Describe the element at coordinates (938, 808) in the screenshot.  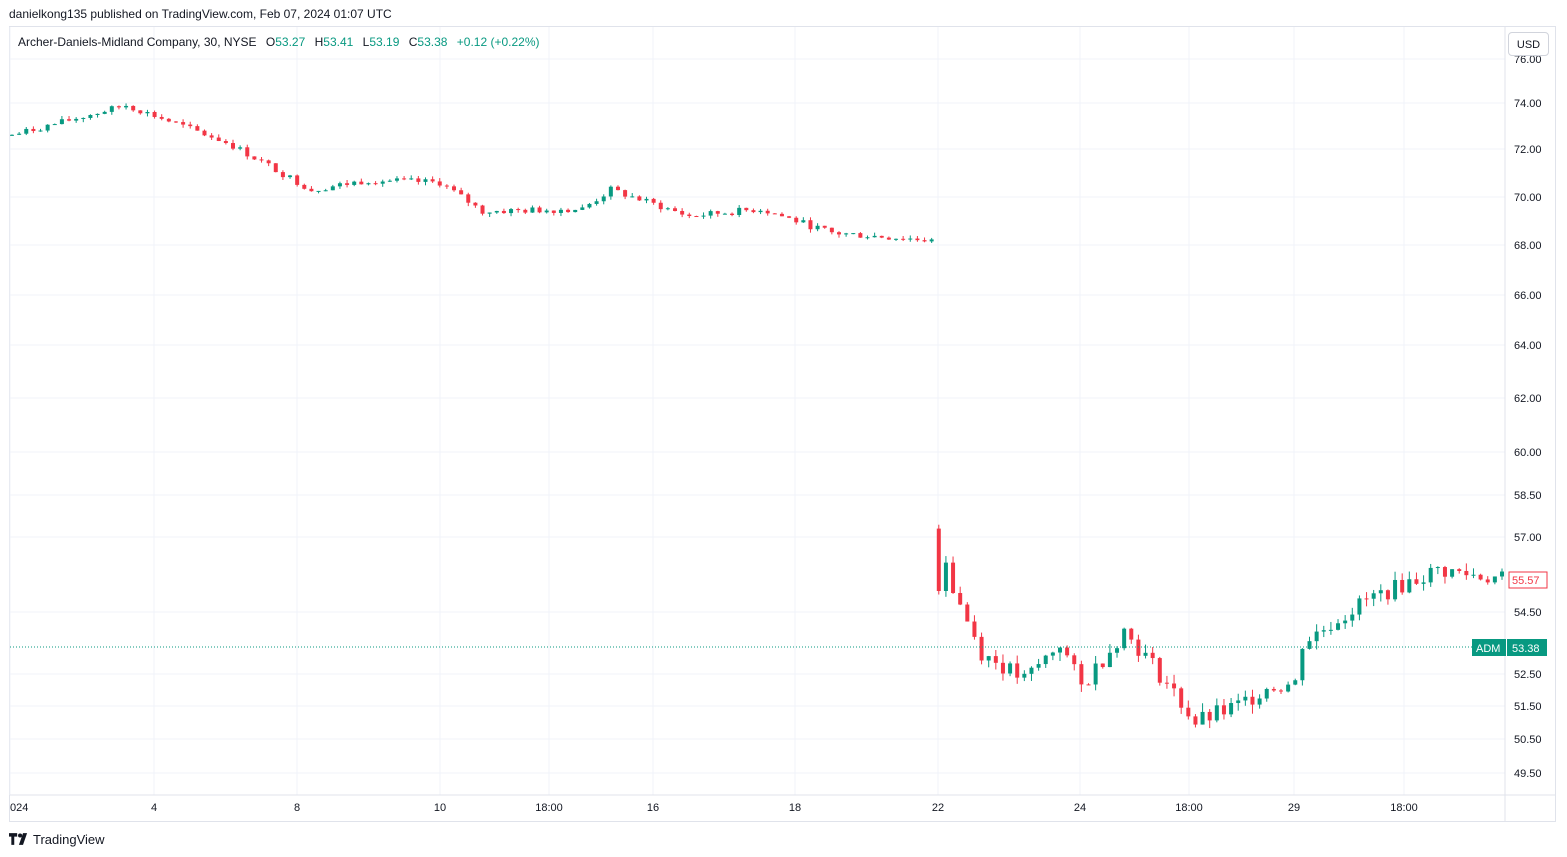
I see `x-tick-label: 22` at that location.